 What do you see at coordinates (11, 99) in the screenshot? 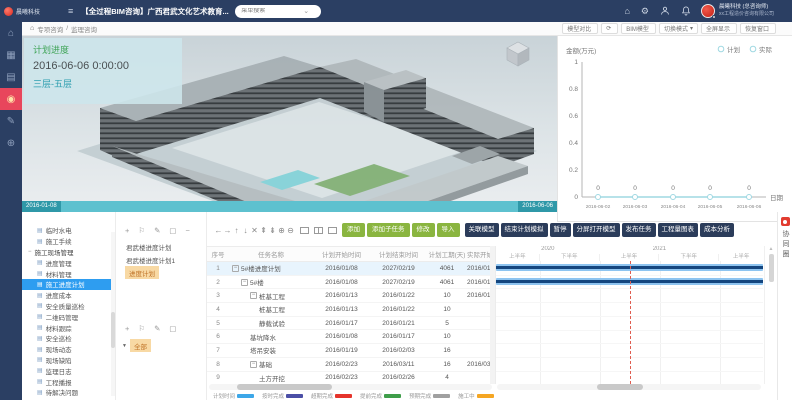
I see `sidebar-item-progress: ◉` at bounding box center [11, 99].